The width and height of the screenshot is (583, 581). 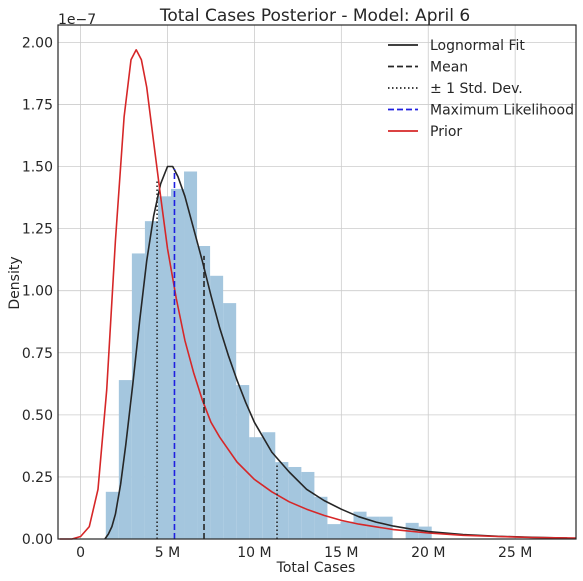 What do you see at coordinates (37, 43) in the screenshot?
I see `y-tick-label: 2.00` at bounding box center [37, 43].